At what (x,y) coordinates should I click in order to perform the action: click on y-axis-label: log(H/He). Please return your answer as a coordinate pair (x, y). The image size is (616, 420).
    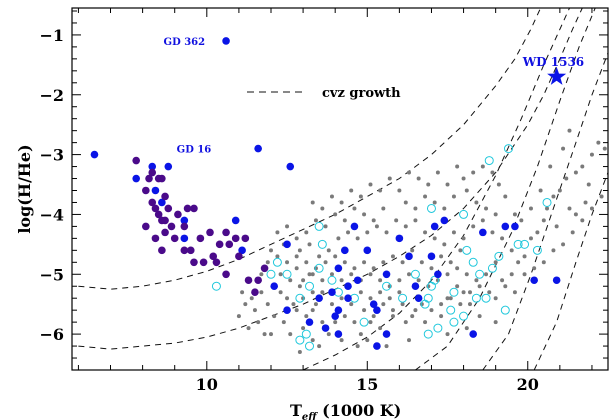
    Looking at the image, I should click on (24, 188).